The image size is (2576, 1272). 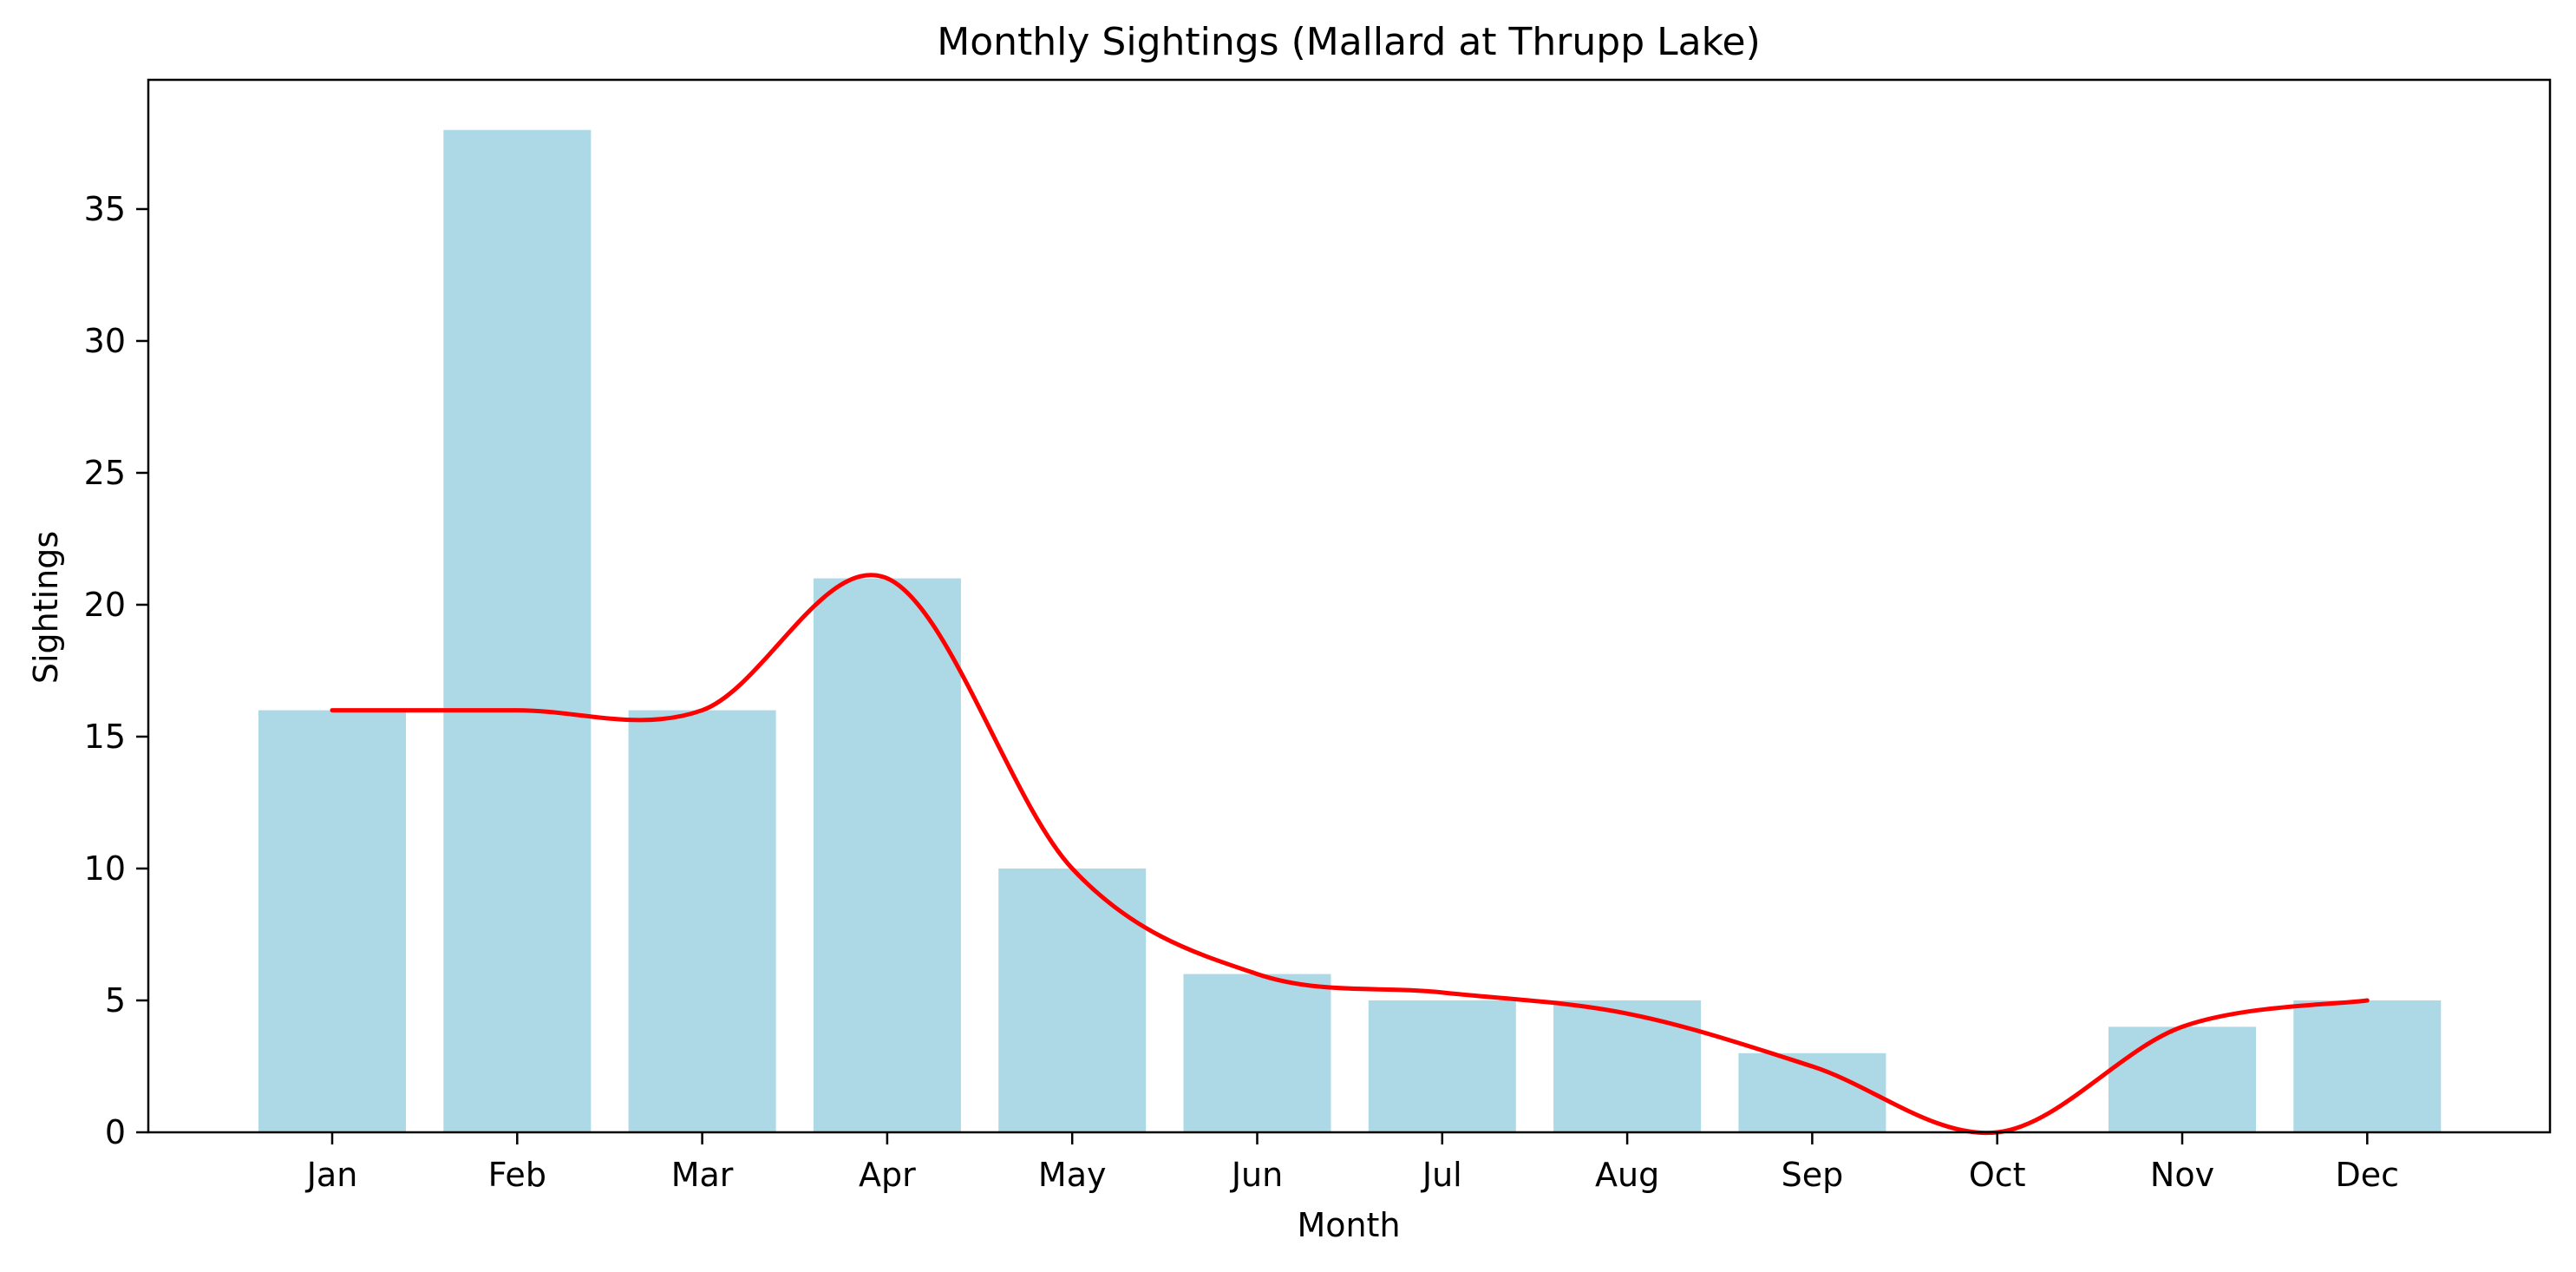 I want to click on x-tick-label: Apr, so click(x=887, y=1175).